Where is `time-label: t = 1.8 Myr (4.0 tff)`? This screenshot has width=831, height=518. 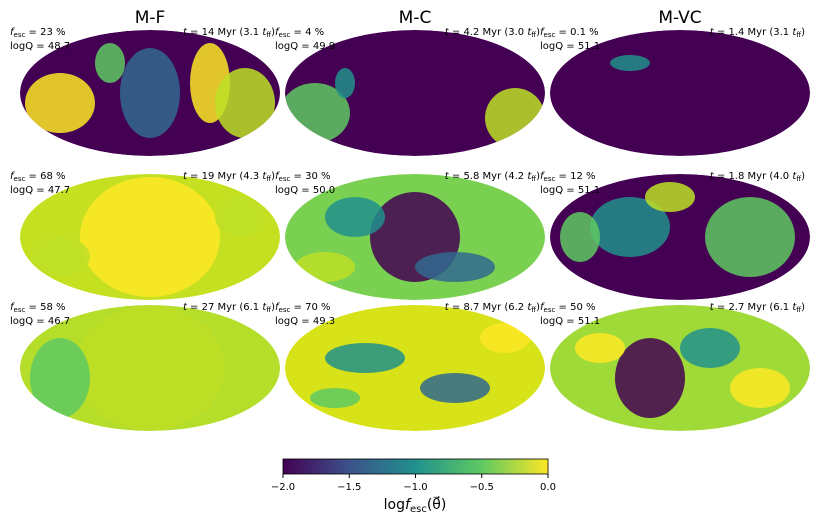 time-label: t = 1.8 Myr (4.0 tff) is located at coordinates (757, 177).